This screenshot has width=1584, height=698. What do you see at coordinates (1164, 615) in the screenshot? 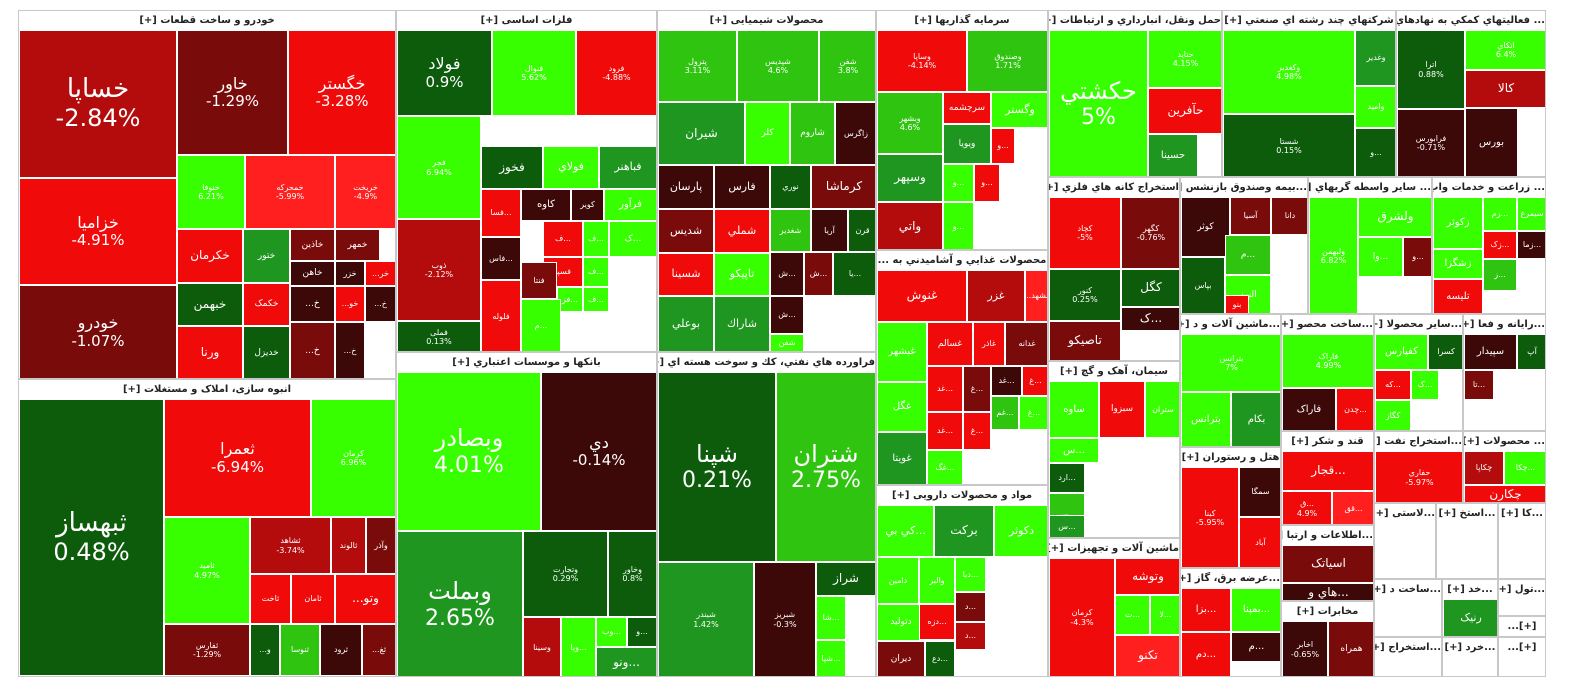
I see `stock-tile: ...لا` at bounding box center [1164, 615].